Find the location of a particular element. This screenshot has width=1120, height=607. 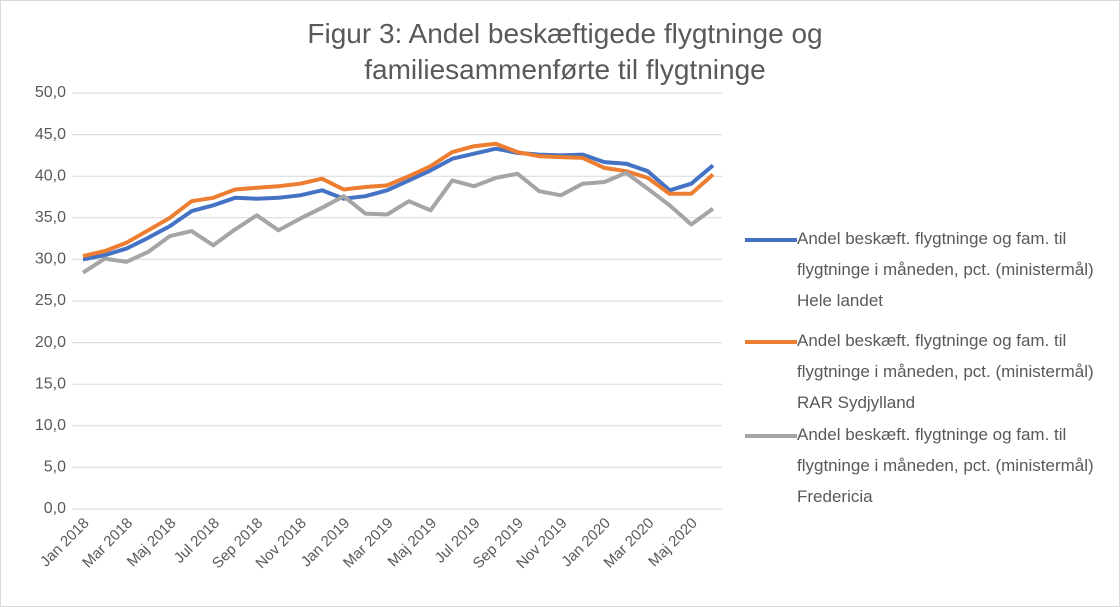

y-tick-label: 15,0 is located at coordinates (50, 383).